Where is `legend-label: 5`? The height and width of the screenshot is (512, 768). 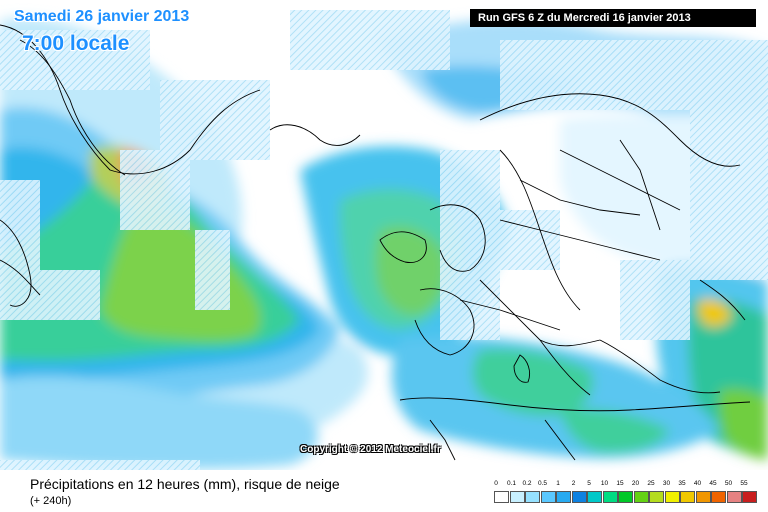 legend-label: 5 is located at coordinates (589, 483).